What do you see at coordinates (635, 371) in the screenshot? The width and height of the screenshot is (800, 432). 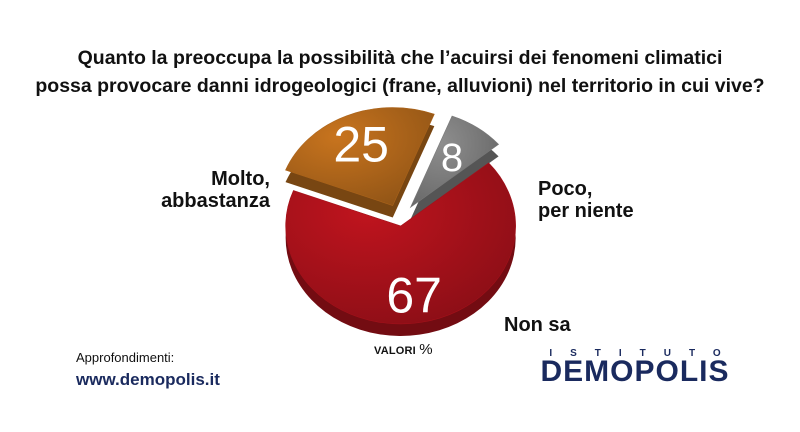 I see `logo-demopolis-text: DEMOPOLIS` at bounding box center [635, 371].